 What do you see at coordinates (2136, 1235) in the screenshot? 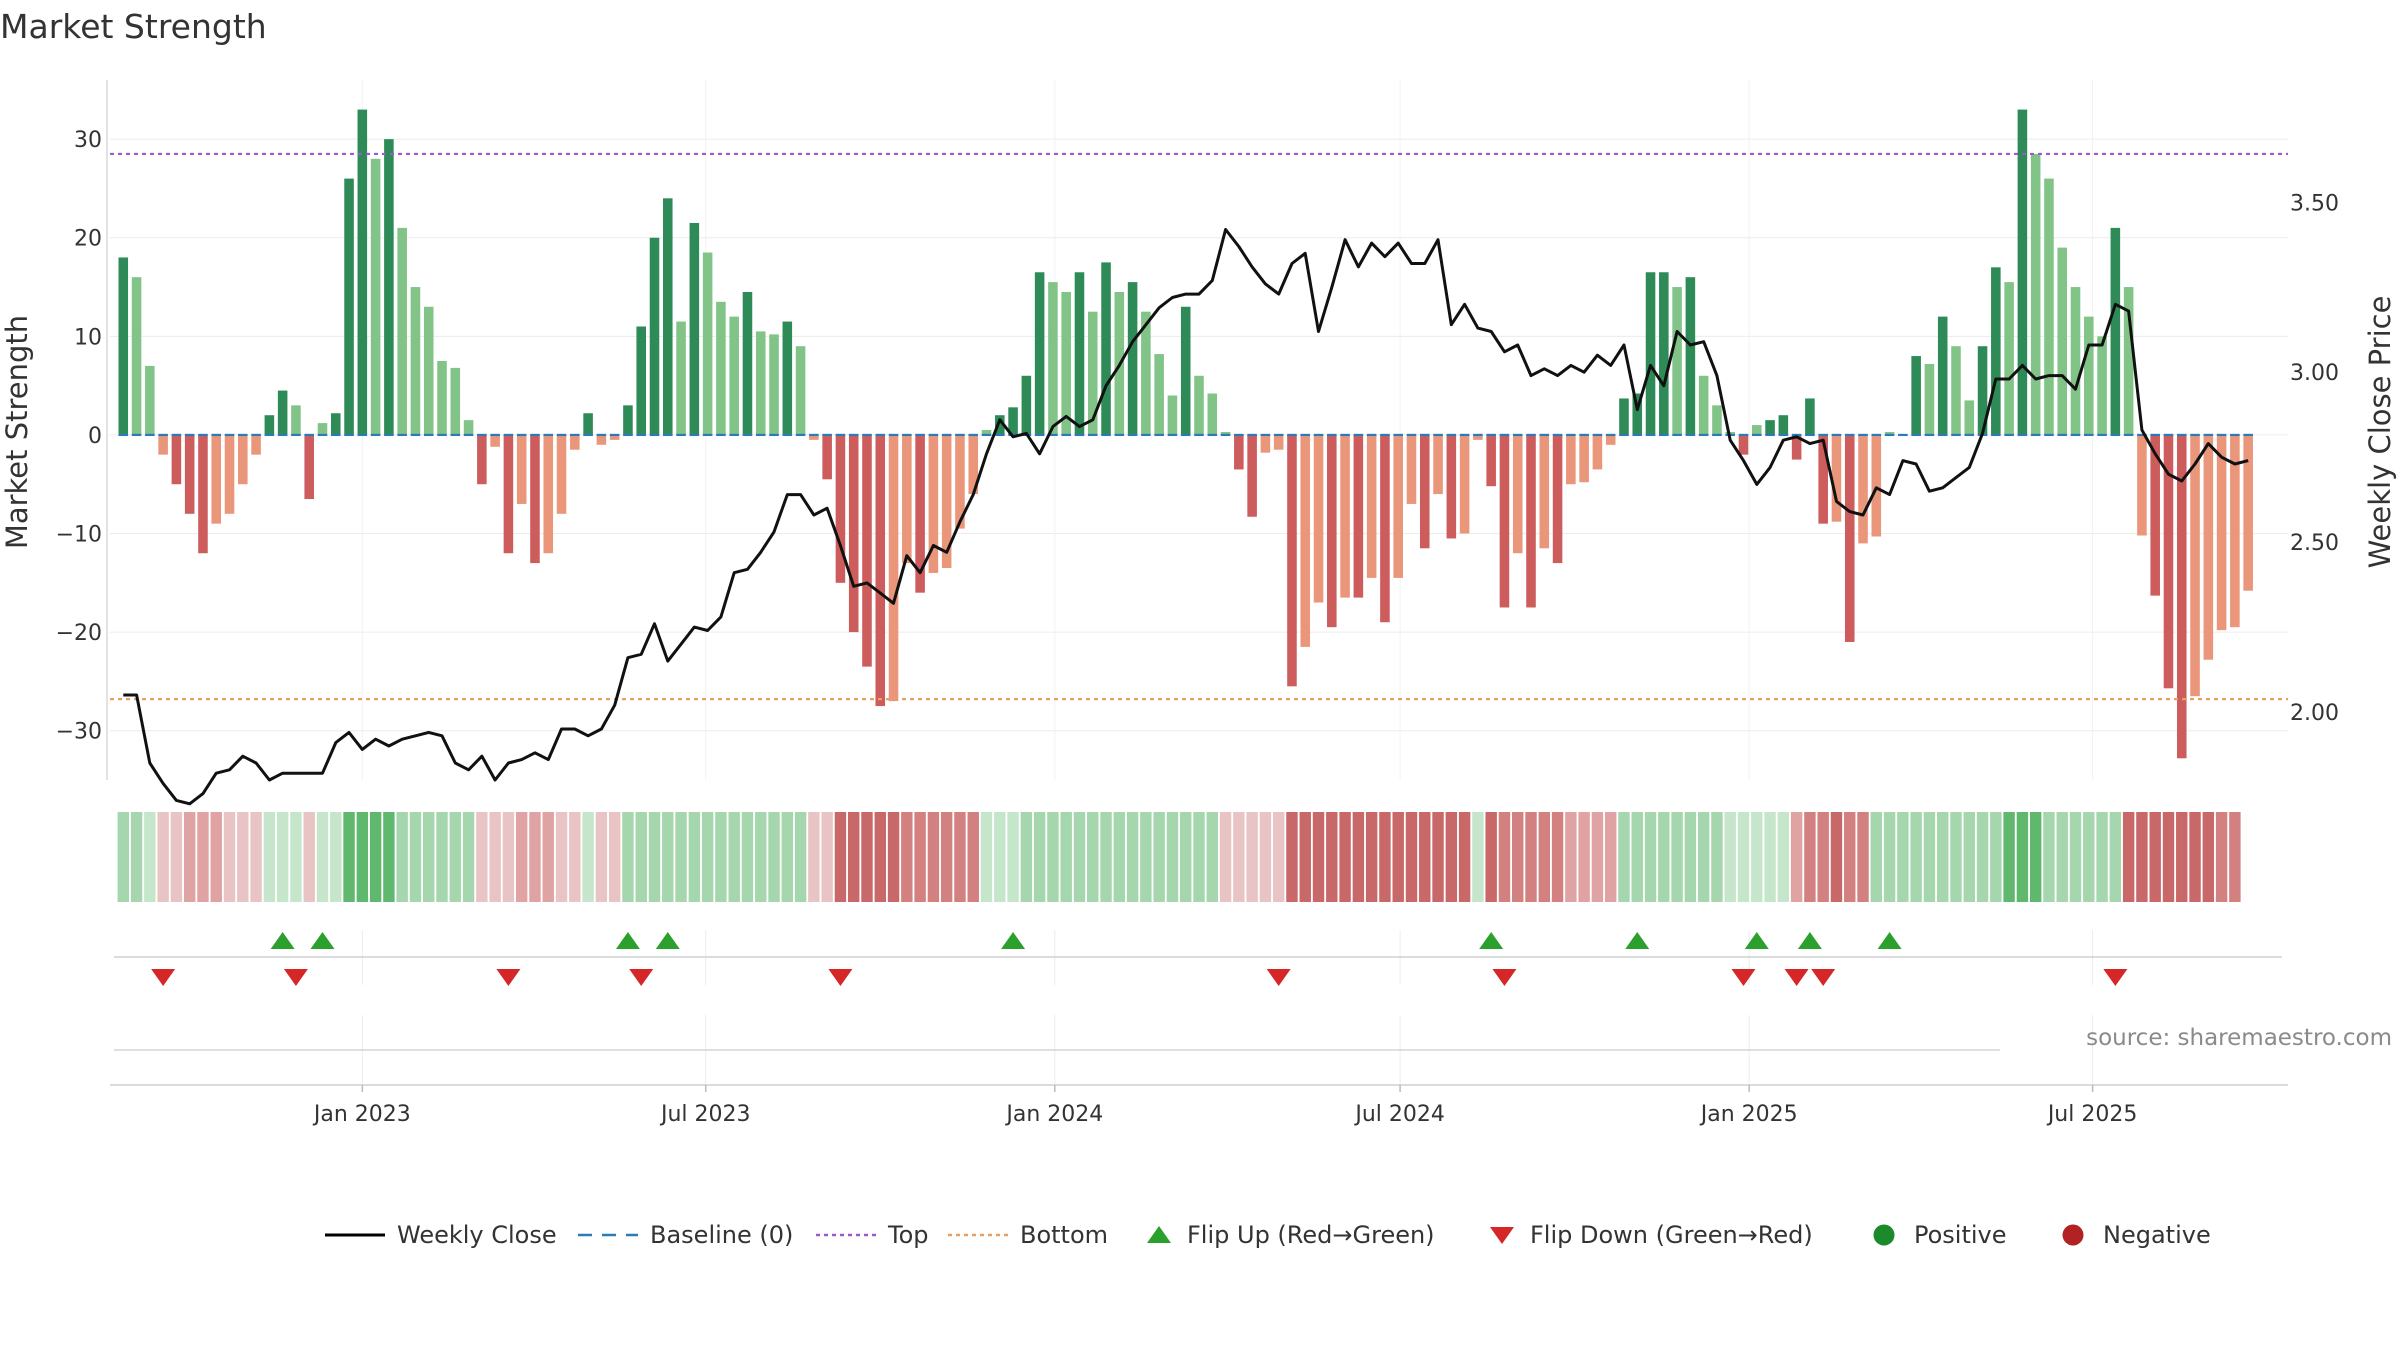
I see `legend-item: Negative` at bounding box center [2136, 1235].